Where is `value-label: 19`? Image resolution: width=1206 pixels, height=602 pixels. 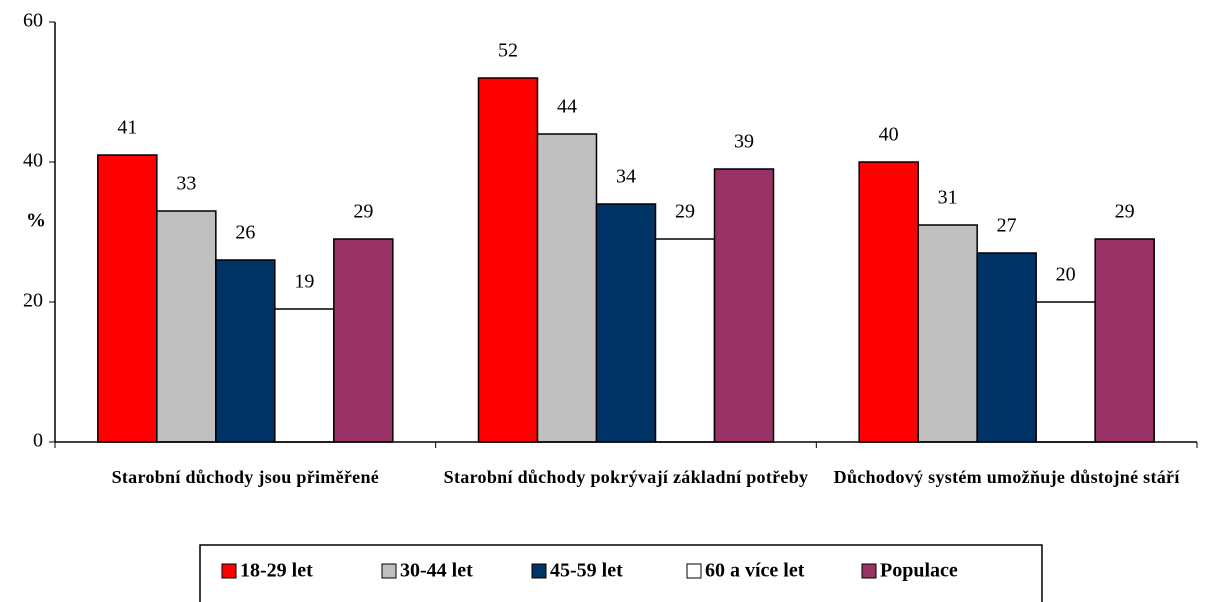 value-label: 19 is located at coordinates (304, 282).